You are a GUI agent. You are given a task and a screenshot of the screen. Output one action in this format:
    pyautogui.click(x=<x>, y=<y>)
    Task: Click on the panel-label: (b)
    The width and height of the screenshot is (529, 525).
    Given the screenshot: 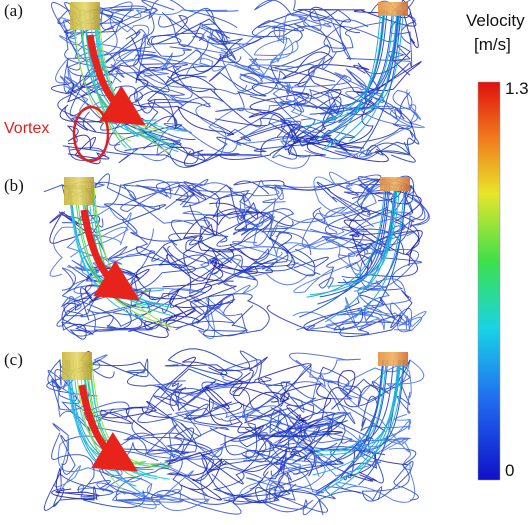 What is the action you would take?
    pyautogui.click(x=14, y=185)
    